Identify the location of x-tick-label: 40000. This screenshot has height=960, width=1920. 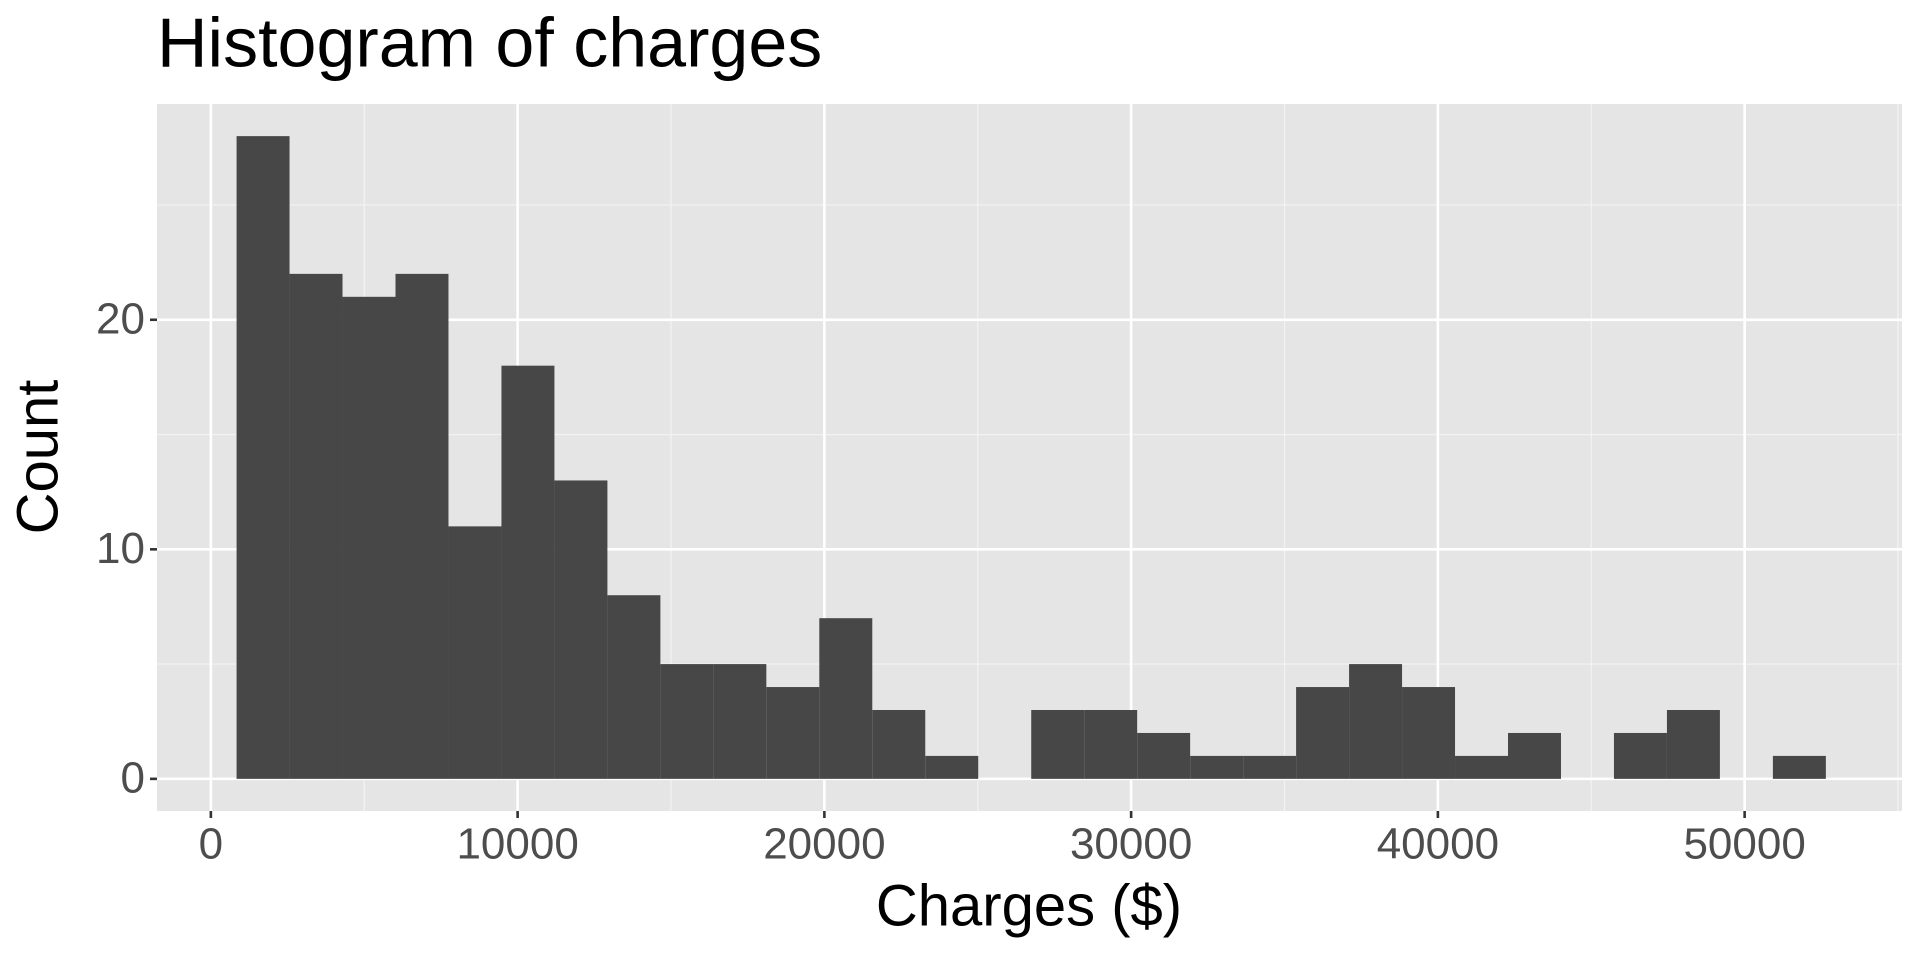
(1438, 844).